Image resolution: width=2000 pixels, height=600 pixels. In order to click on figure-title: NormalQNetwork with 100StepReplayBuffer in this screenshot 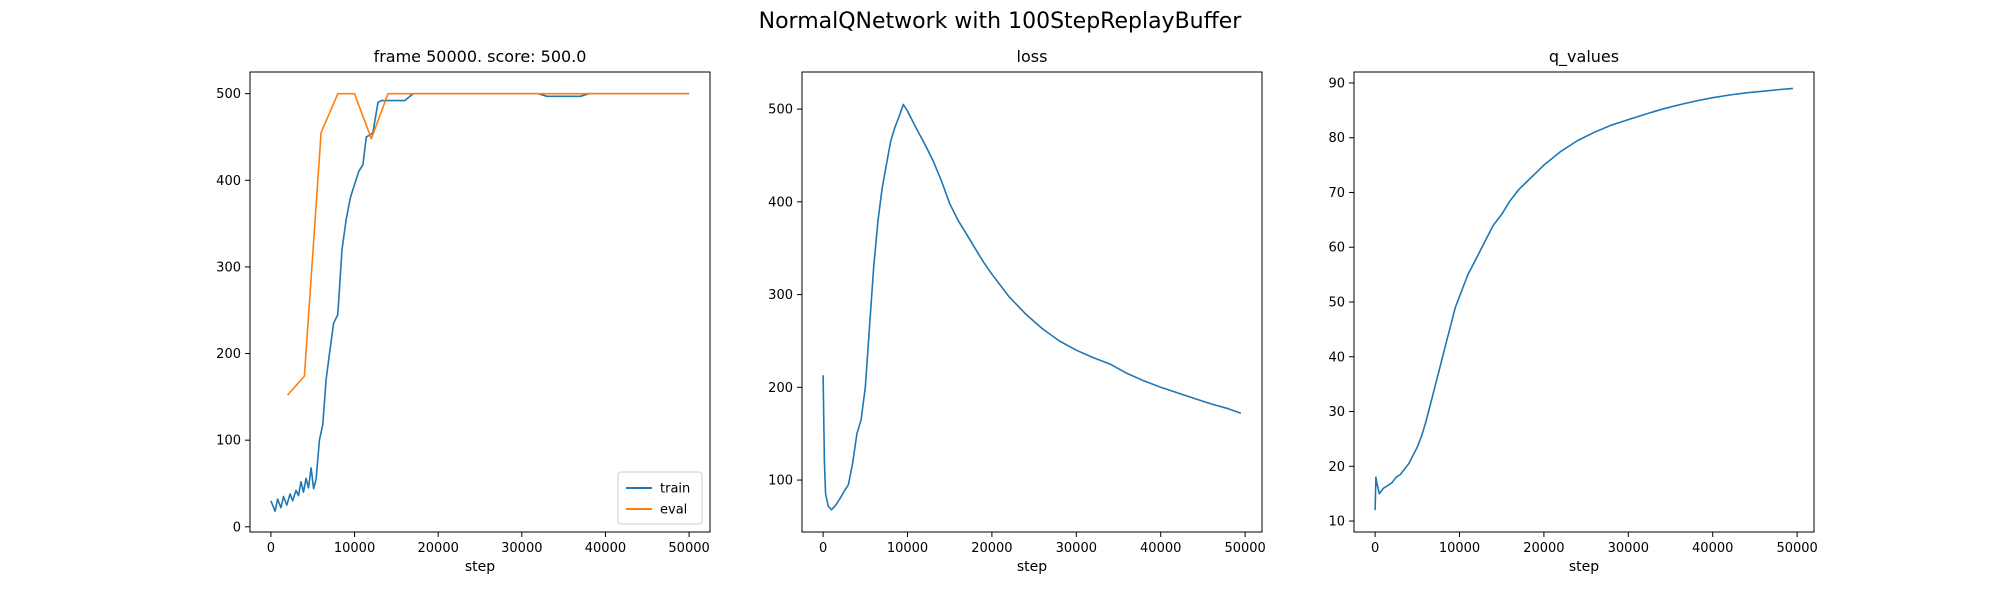, I will do `click(1001, 21)`.